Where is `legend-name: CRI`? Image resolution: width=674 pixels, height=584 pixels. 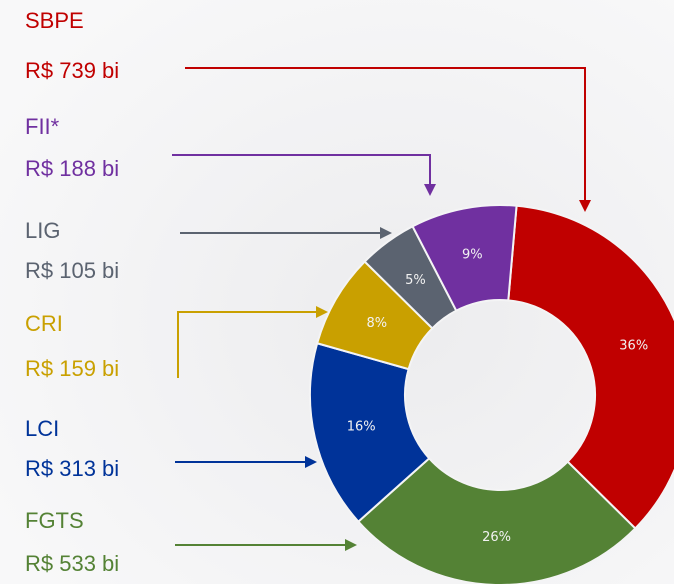 legend-name: CRI is located at coordinates (44, 323).